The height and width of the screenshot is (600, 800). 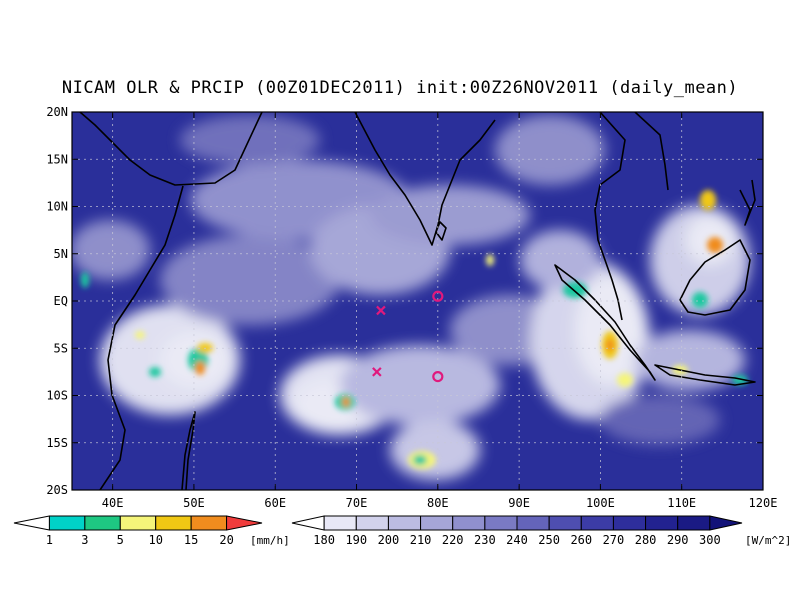 What do you see at coordinates (441, 231) in the screenshot?
I see `sri-lanka-coastline` at bounding box center [441, 231].